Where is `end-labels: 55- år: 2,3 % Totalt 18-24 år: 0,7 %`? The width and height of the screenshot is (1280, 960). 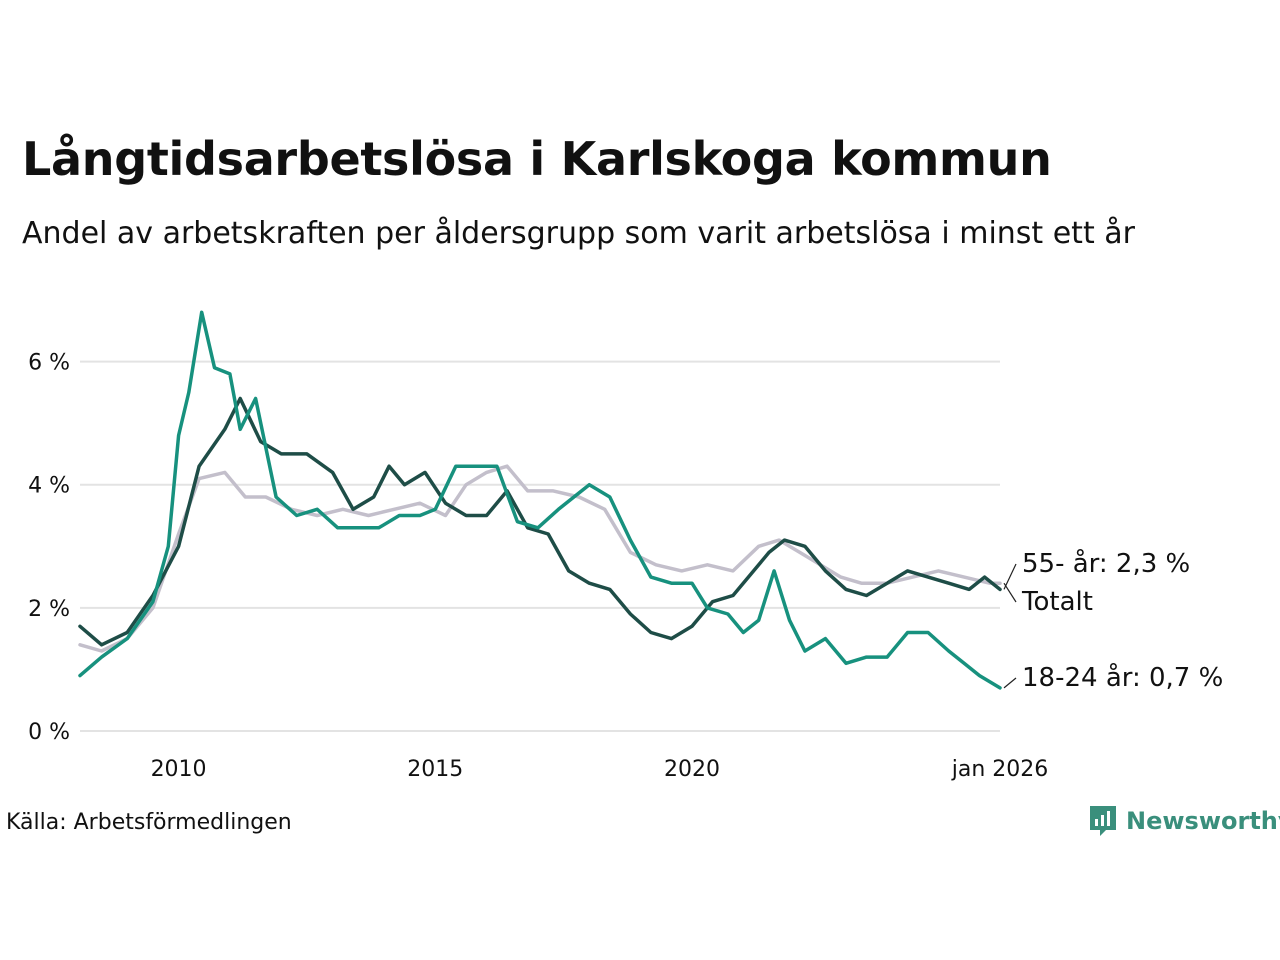
end-labels: 55- år: 2,3 % Totalt 18-24 år: 0,7 % is located at coordinates (1113, 620).